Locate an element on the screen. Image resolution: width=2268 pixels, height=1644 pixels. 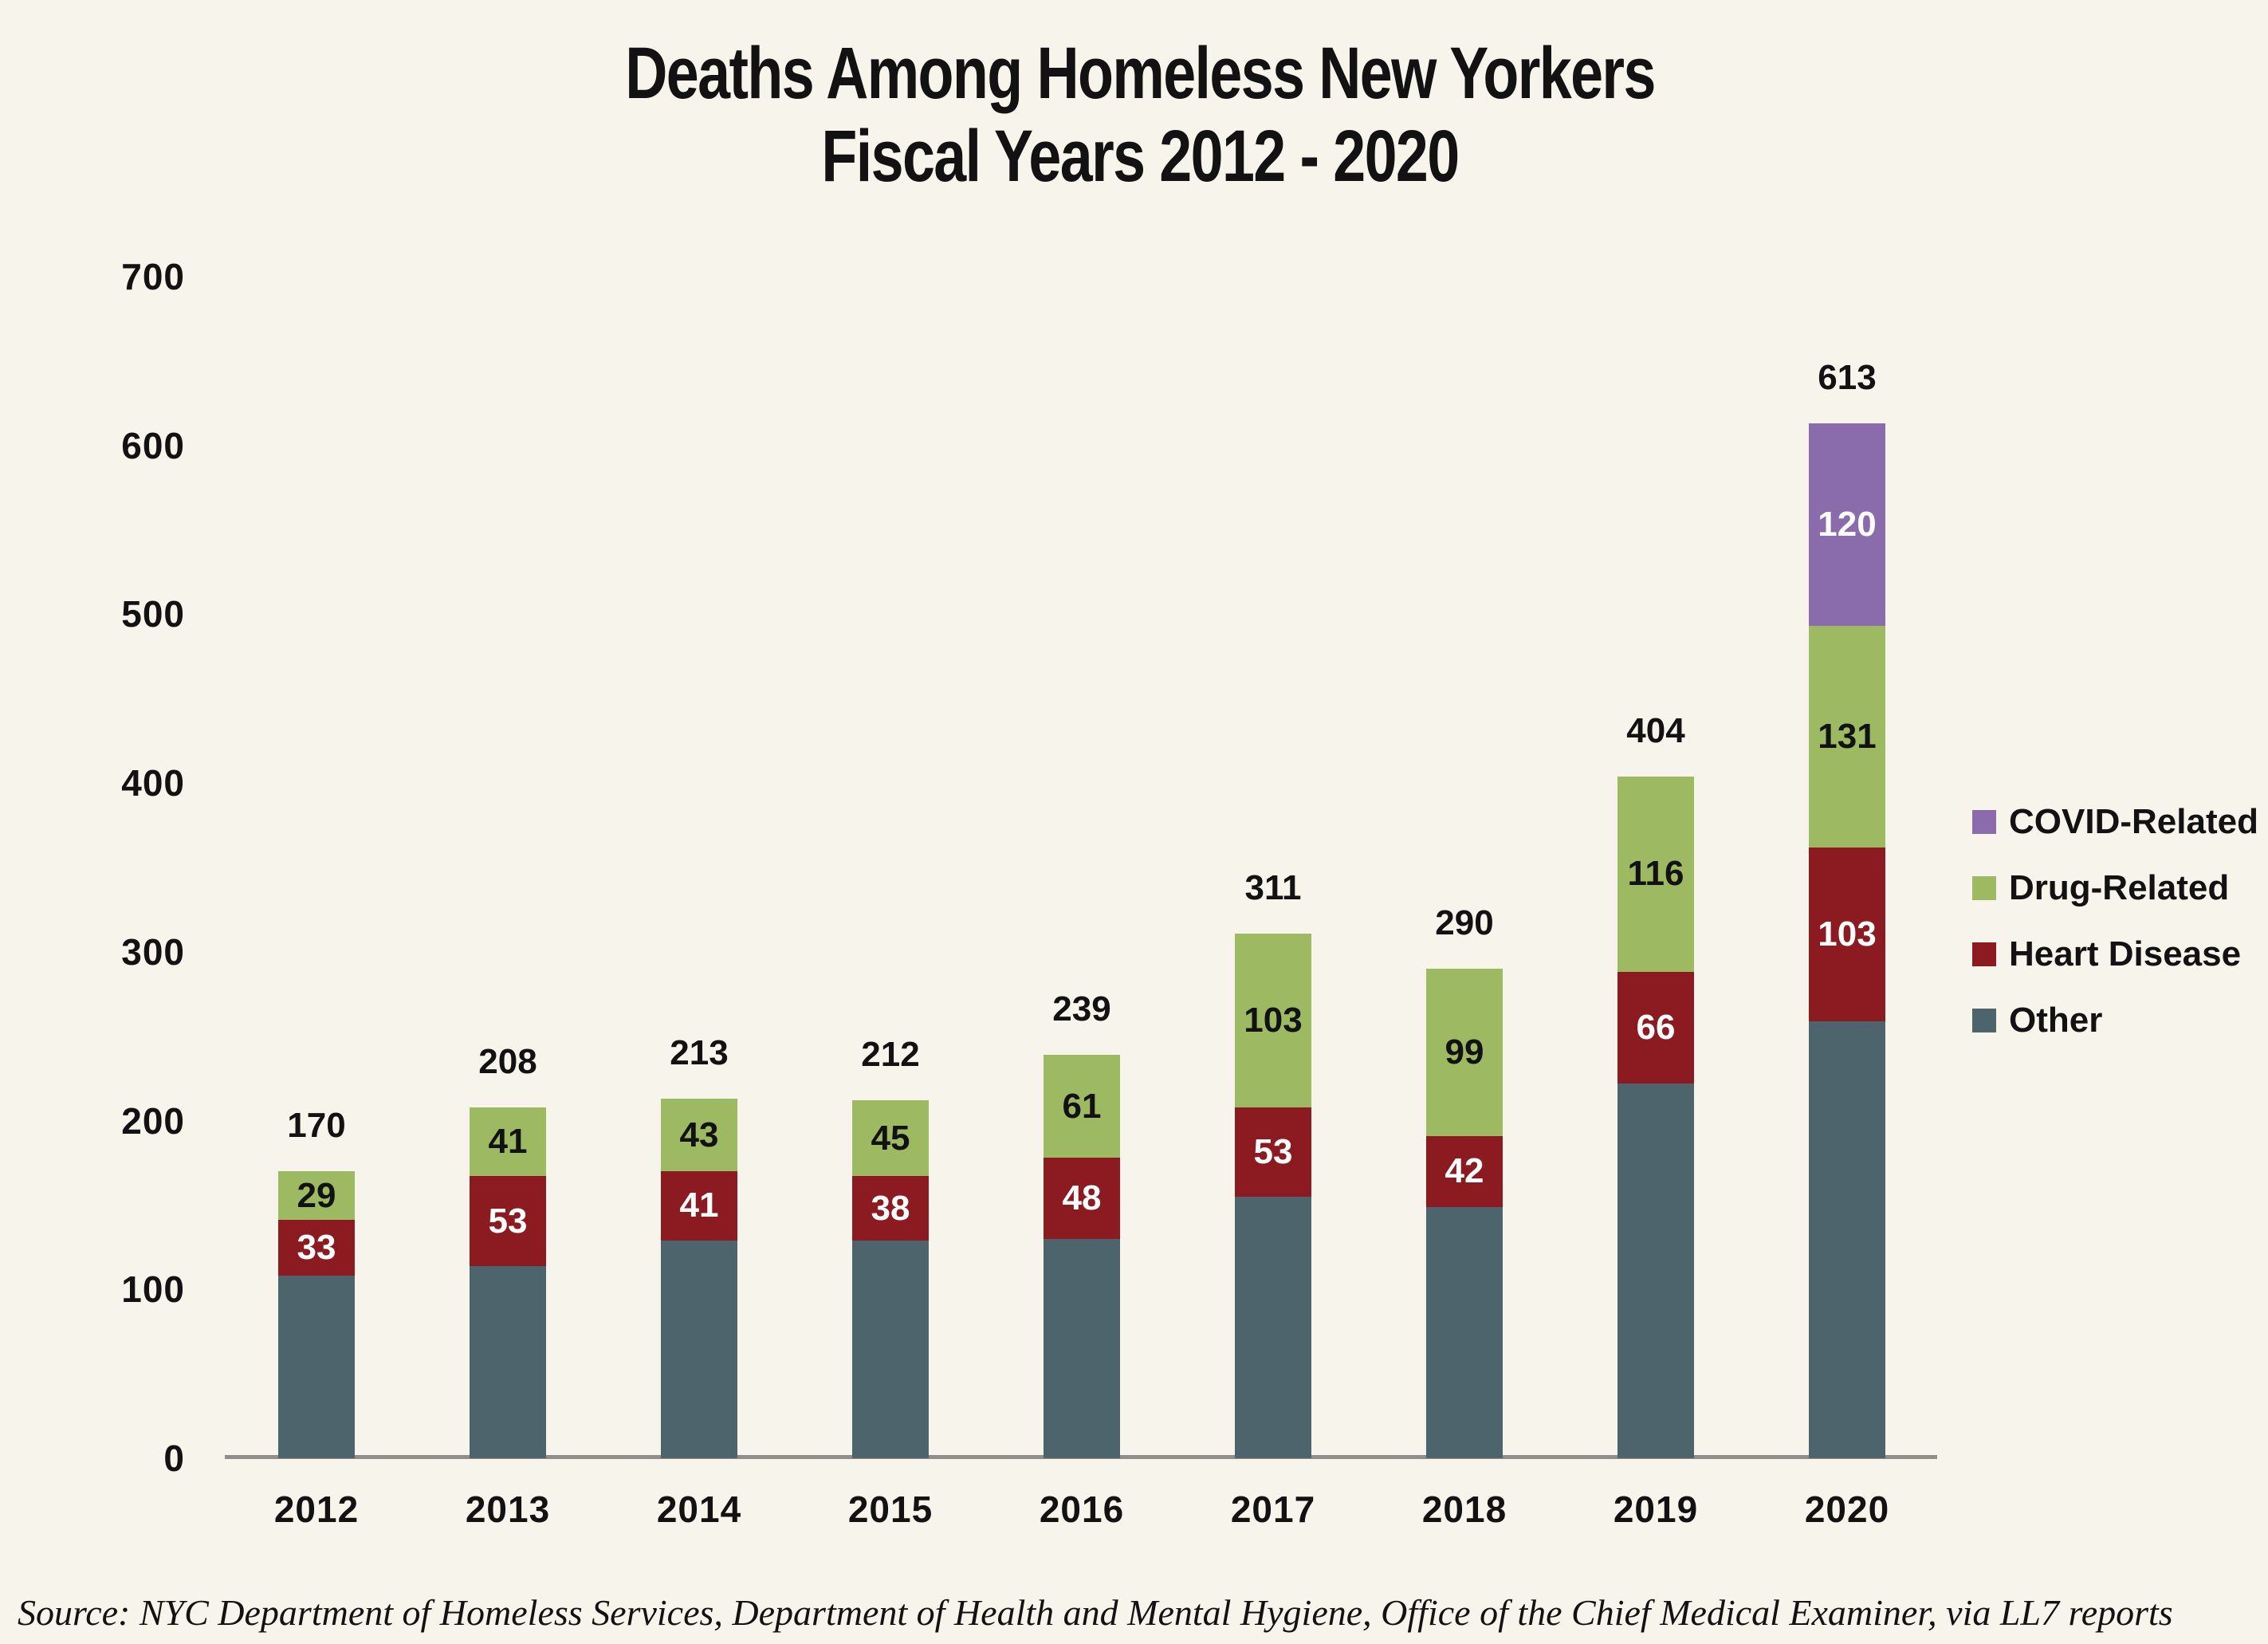
legend-swatch-covid-related is located at coordinates (1984, 822).